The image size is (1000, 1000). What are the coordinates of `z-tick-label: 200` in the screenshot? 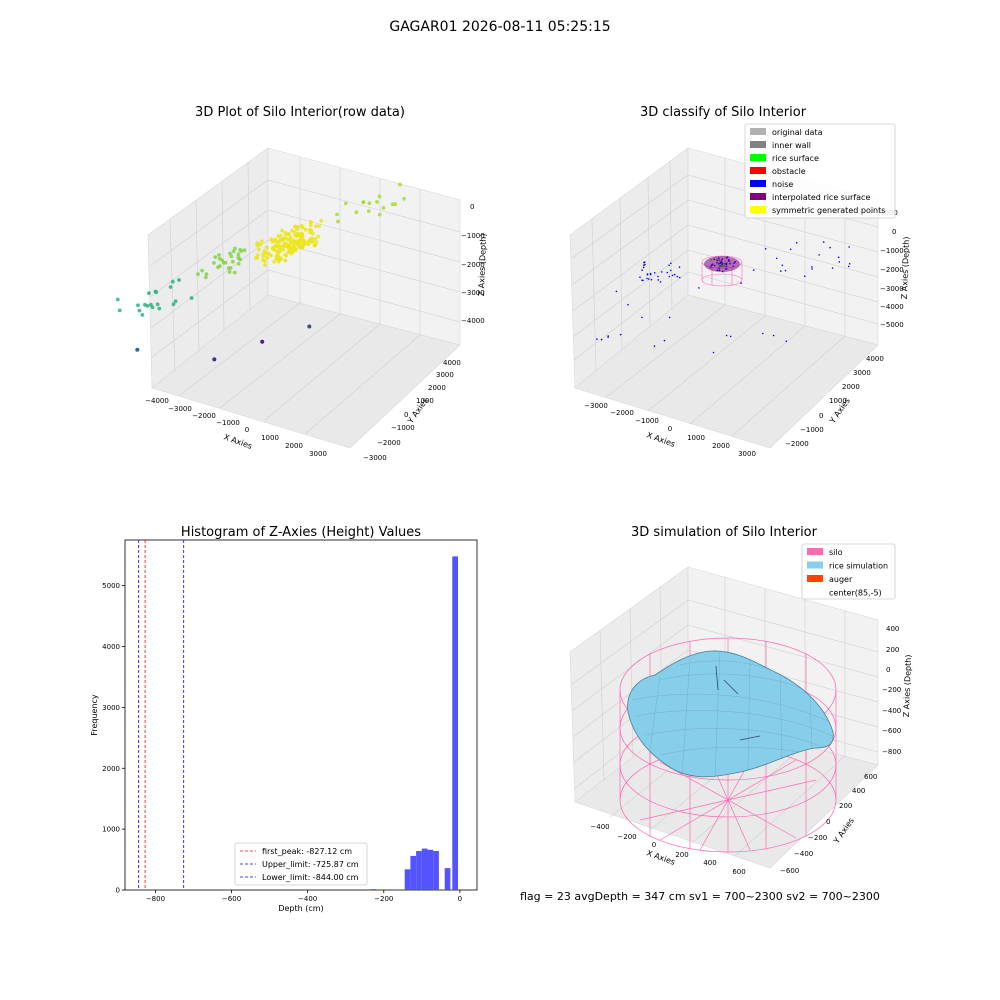 It's located at (892, 650).